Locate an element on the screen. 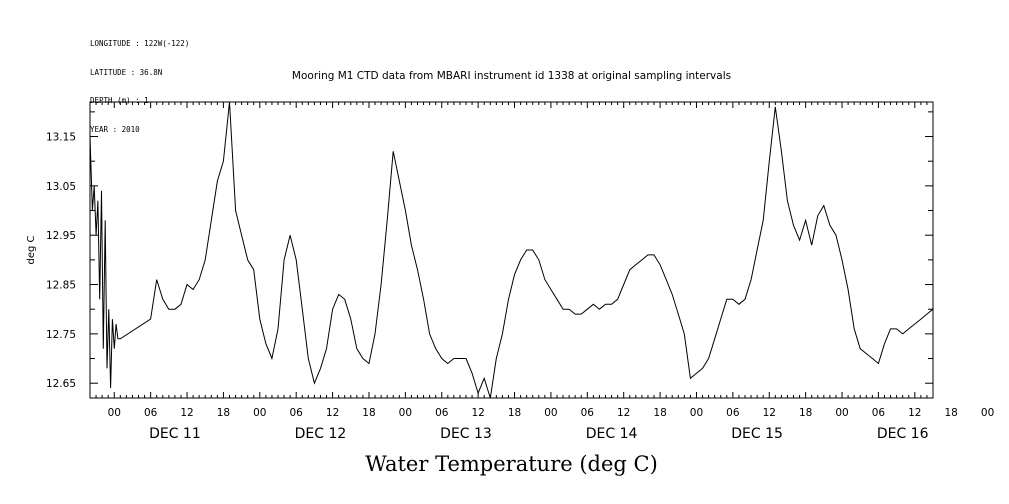  y-tick-label: 12.75 is located at coordinates (61, 335).